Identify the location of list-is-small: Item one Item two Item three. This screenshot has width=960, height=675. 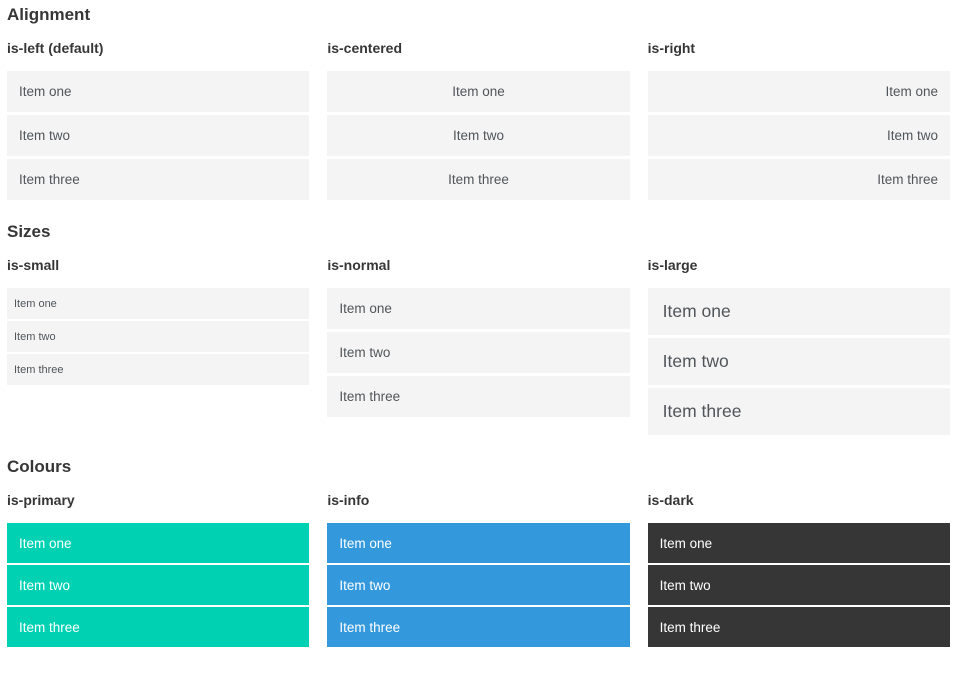
(158, 336).